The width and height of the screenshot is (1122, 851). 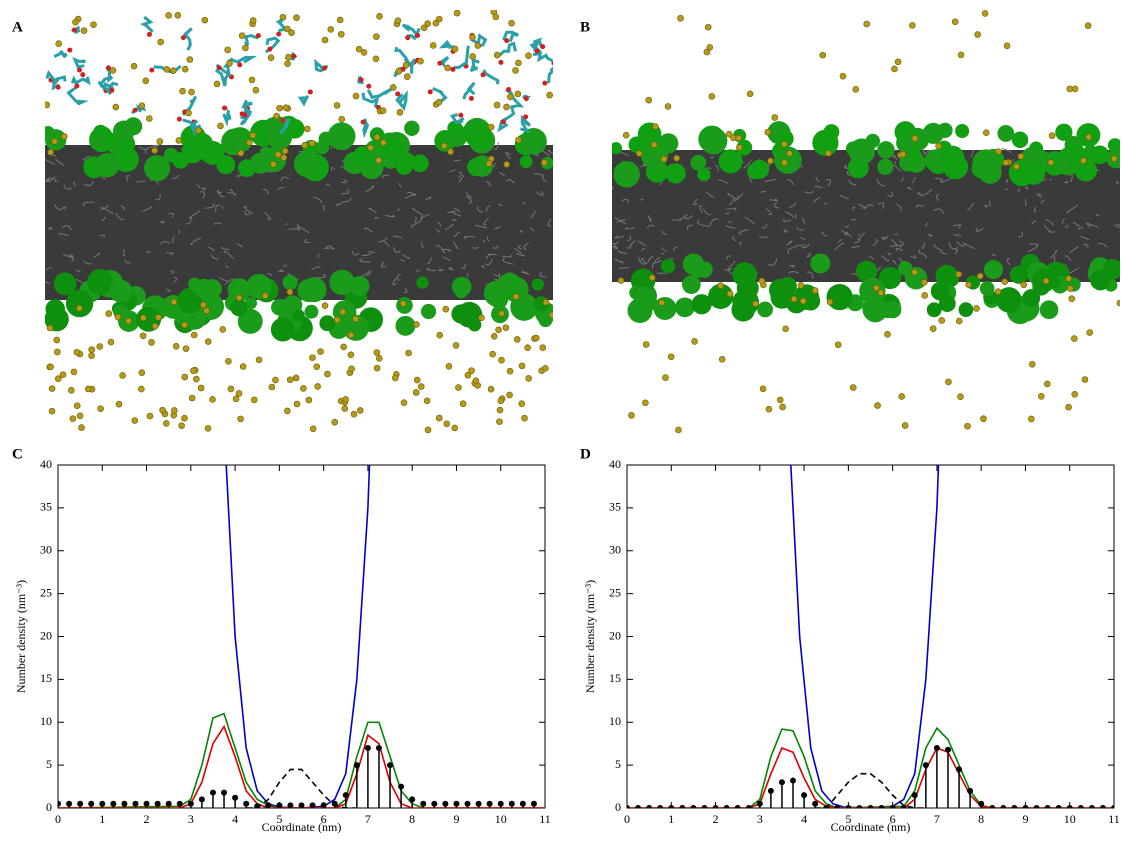 I want to click on y-tick-label: 30, so click(x=615, y=550).